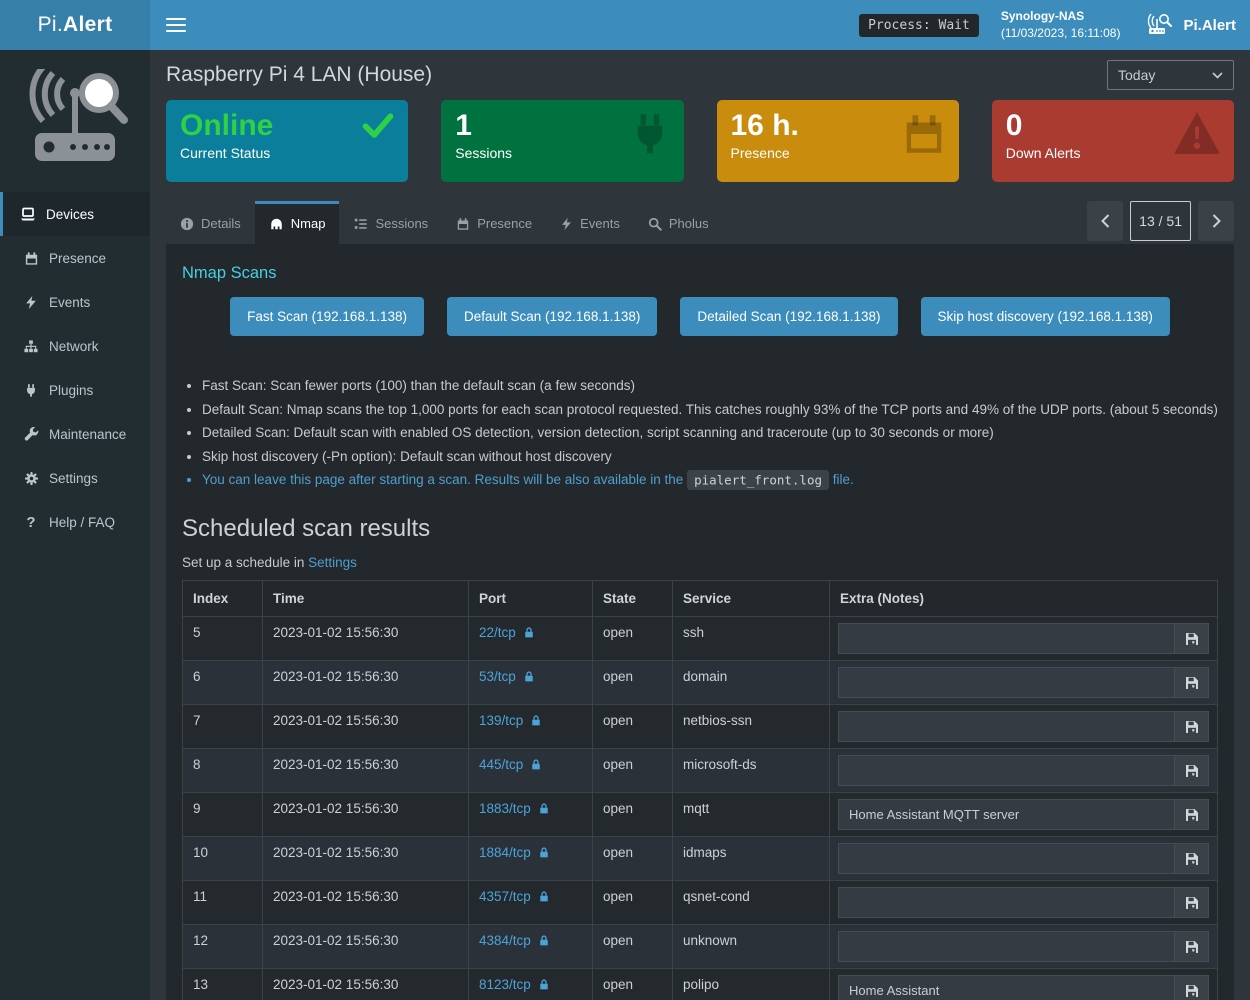 The height and width of the screenshot is (1000, 1250). What do you see at coordinates (75, 390) in the screenshot?
I see `sidebar-item-plugins: Plugins` at bounding box center [75, 390].